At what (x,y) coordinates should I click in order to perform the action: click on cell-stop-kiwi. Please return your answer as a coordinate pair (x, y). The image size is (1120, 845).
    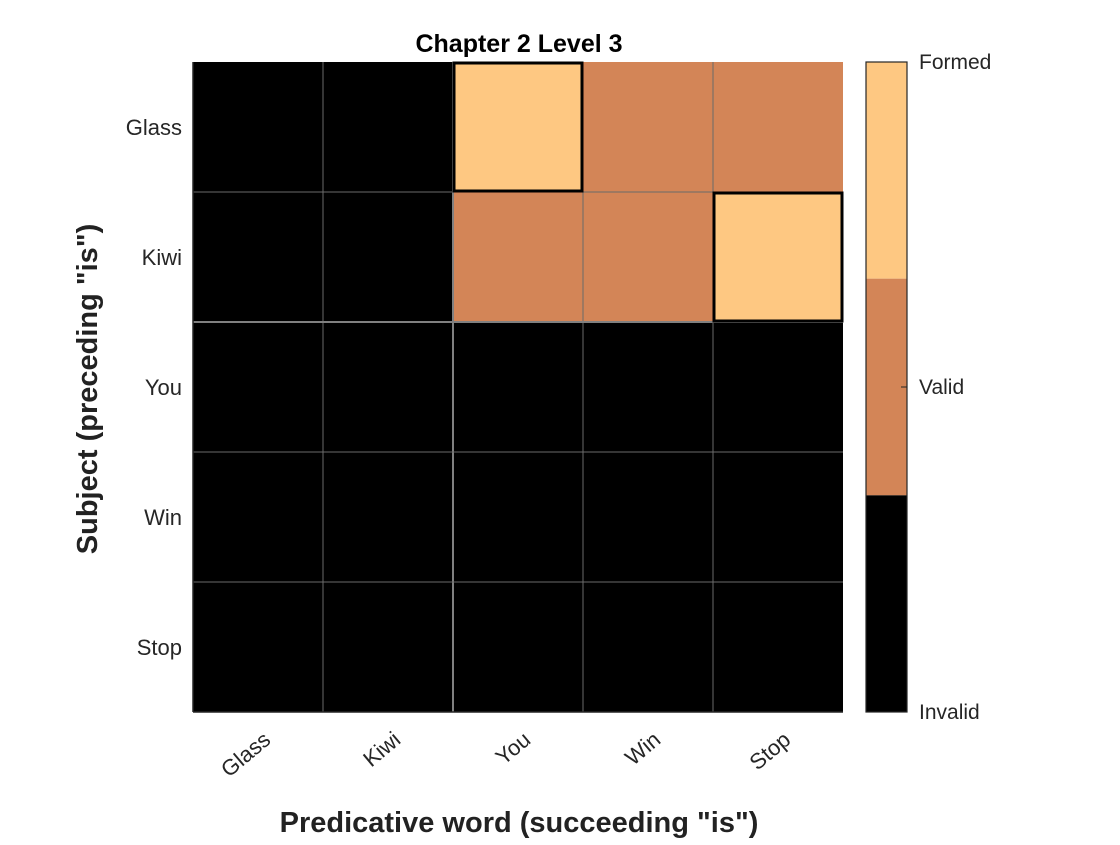
    Looking at the image, I should click on (388, 647).